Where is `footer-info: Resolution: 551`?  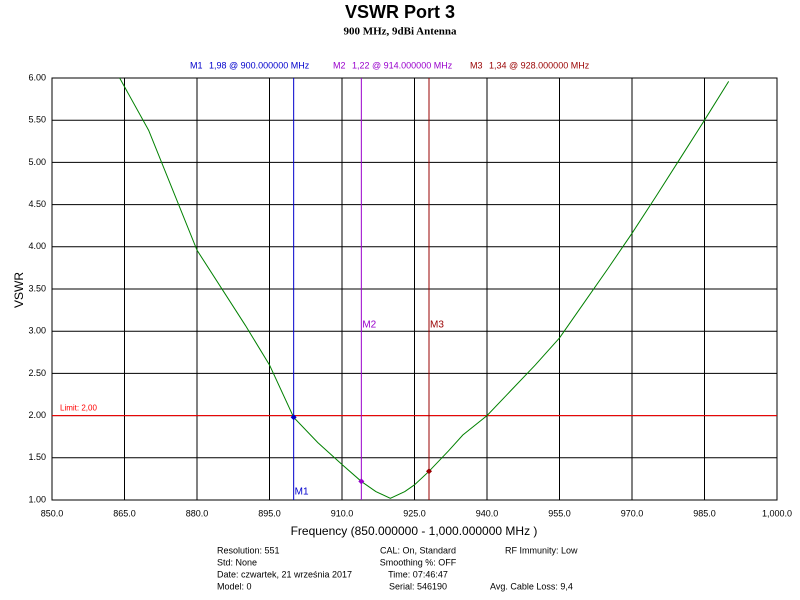
footer-info: Resolution: 551 is located at coordinates (248, 550).